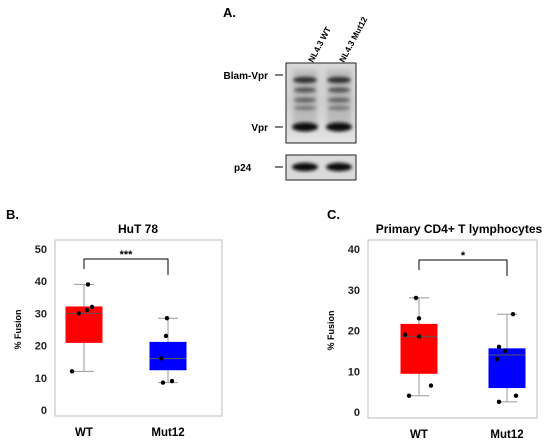 Image resolution: width=550 pixels, height=441 pixels. I want to click on panel-letter: C., so click(333, 214).